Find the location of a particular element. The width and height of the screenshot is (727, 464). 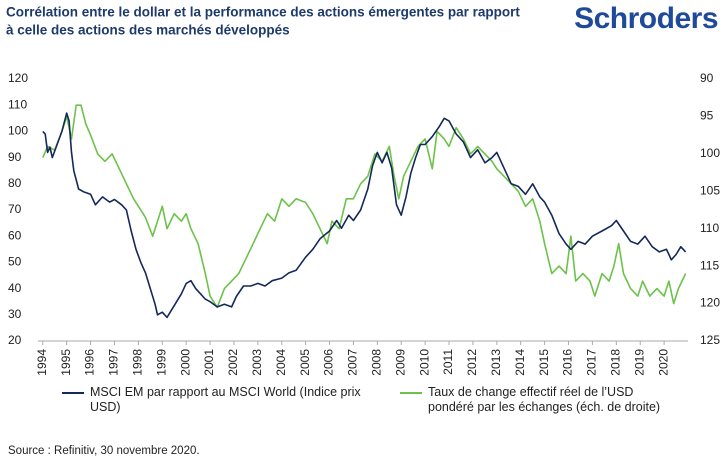

x-tick-label: 2001 is located at coordinates (209, 362).